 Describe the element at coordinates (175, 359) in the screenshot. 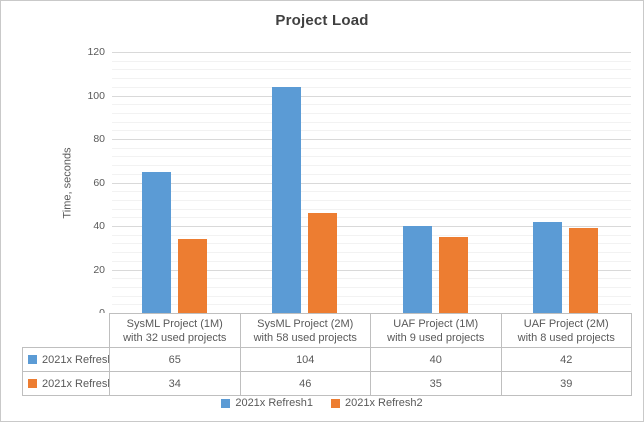

I see `value-cell: 65` at that location.